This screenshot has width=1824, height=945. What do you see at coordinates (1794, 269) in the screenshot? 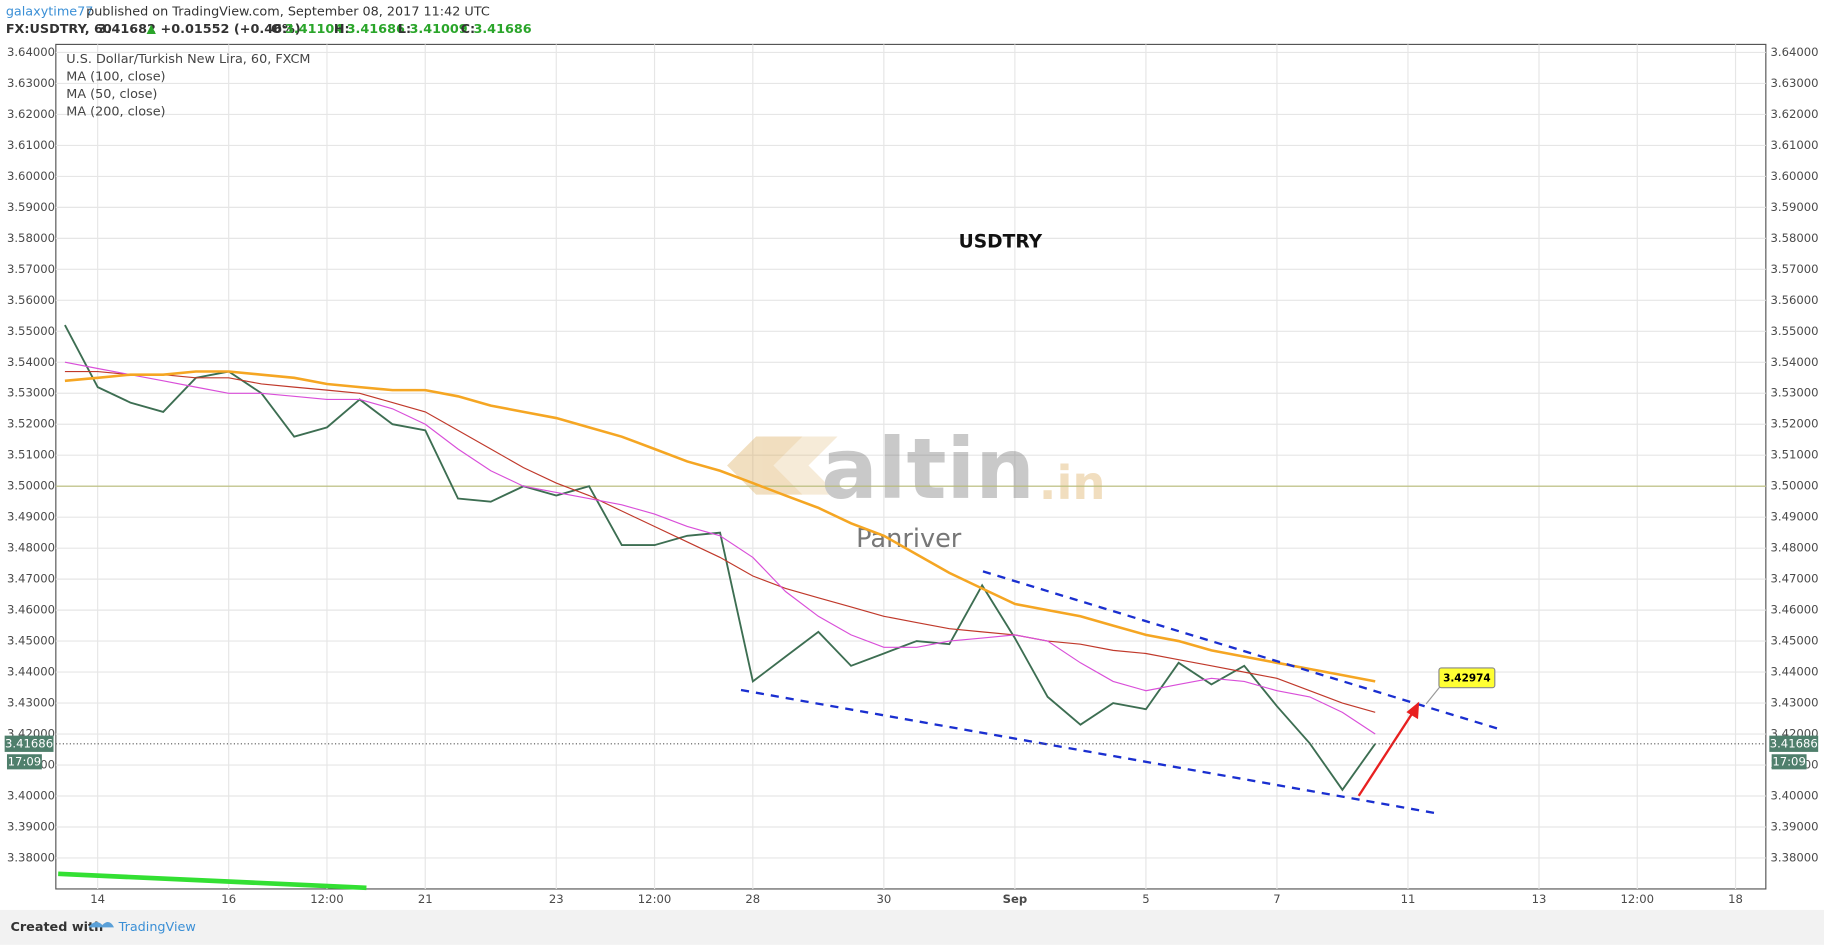
I see `y-tick-label-right: 3.57000` at bounding box center [1794, 269].